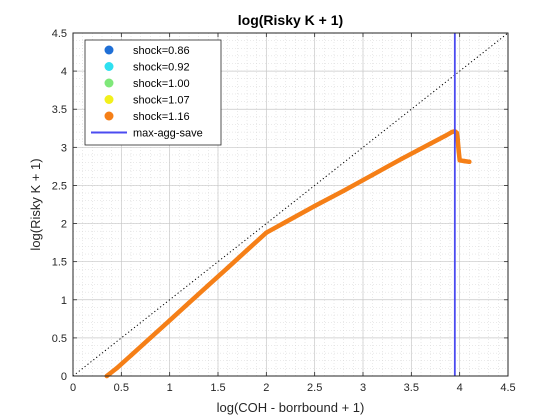  I want to click on x-tick-label: 4.5, so click(507, 388).